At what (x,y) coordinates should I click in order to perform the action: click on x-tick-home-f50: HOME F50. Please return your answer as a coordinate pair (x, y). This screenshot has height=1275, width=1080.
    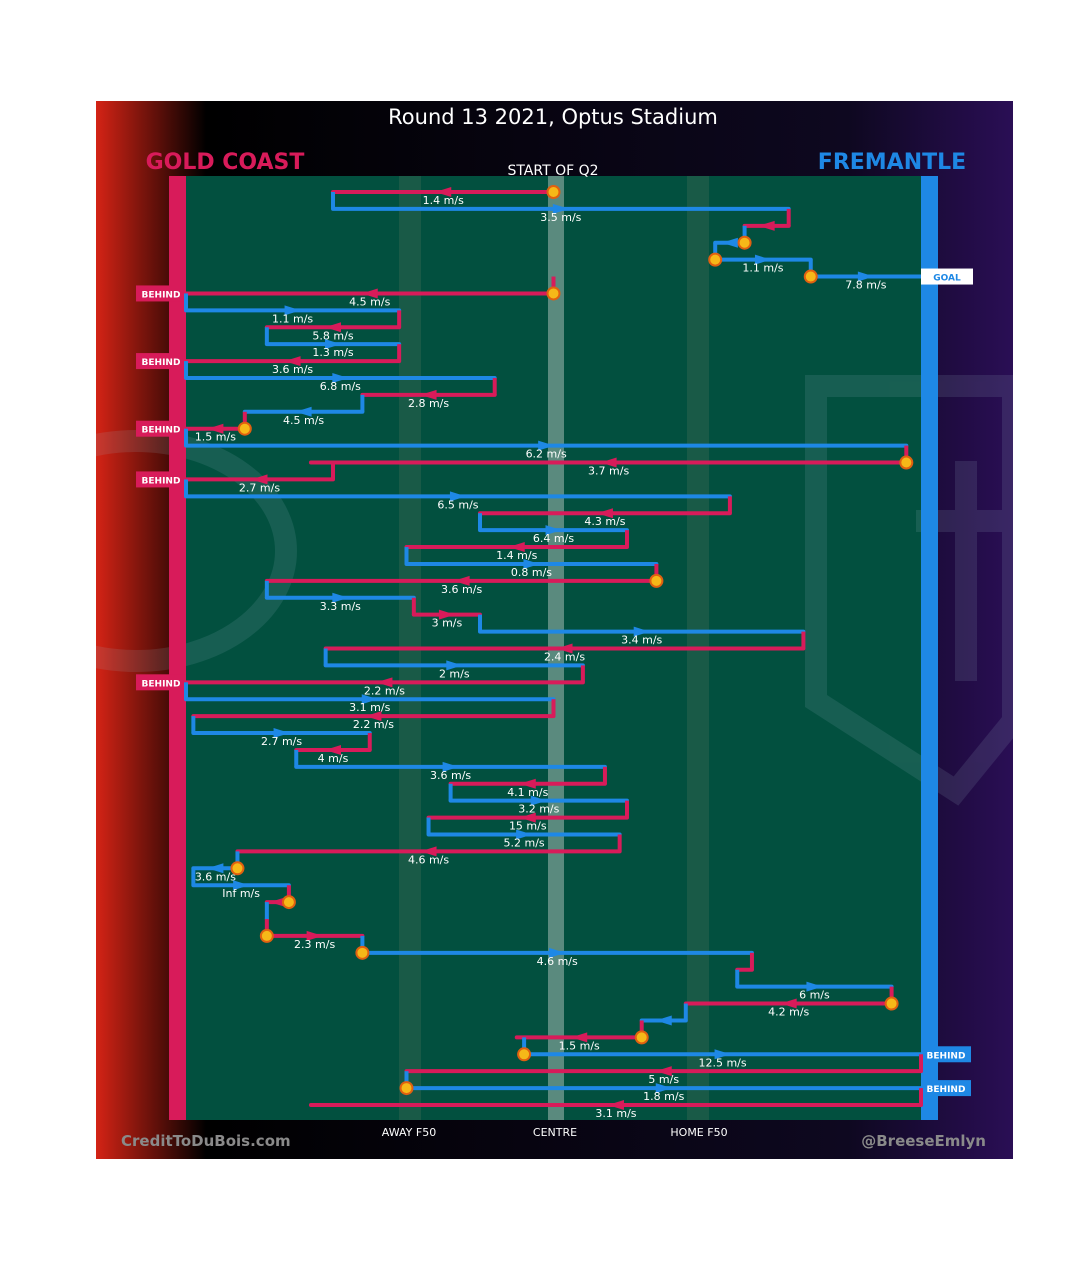
    Looking at the image, I should click on (698, 1132).